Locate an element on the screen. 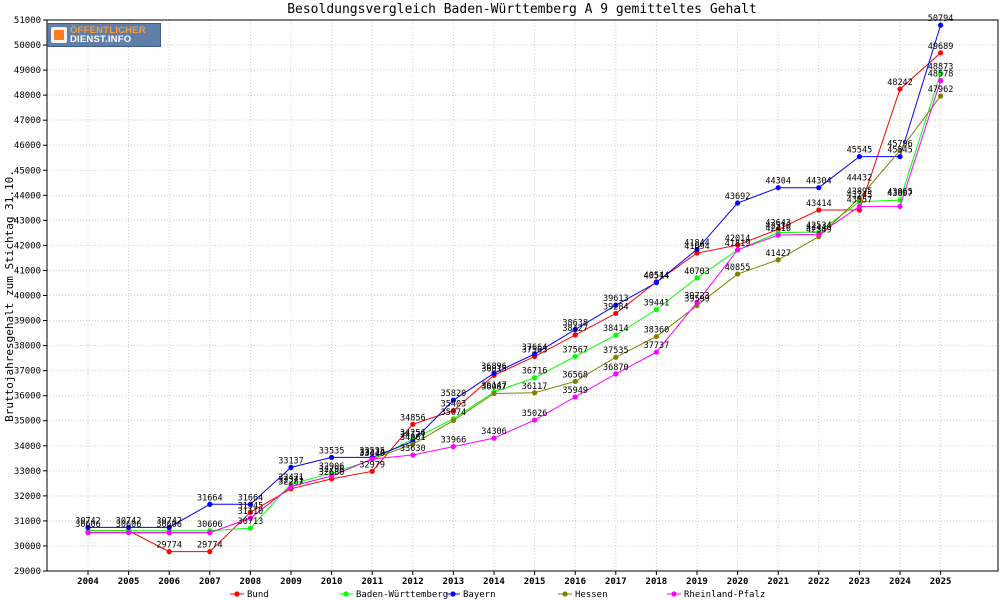  data-label: 33535 is located at coordinates (332, 451).